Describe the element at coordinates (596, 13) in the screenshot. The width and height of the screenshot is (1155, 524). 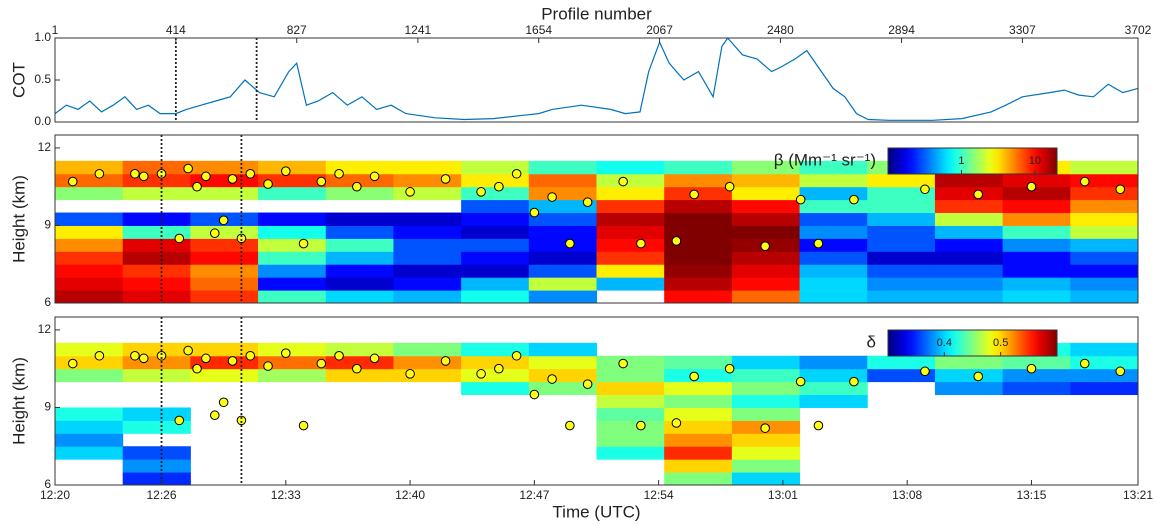
I see `x-axis-label: Profile number` at that location.